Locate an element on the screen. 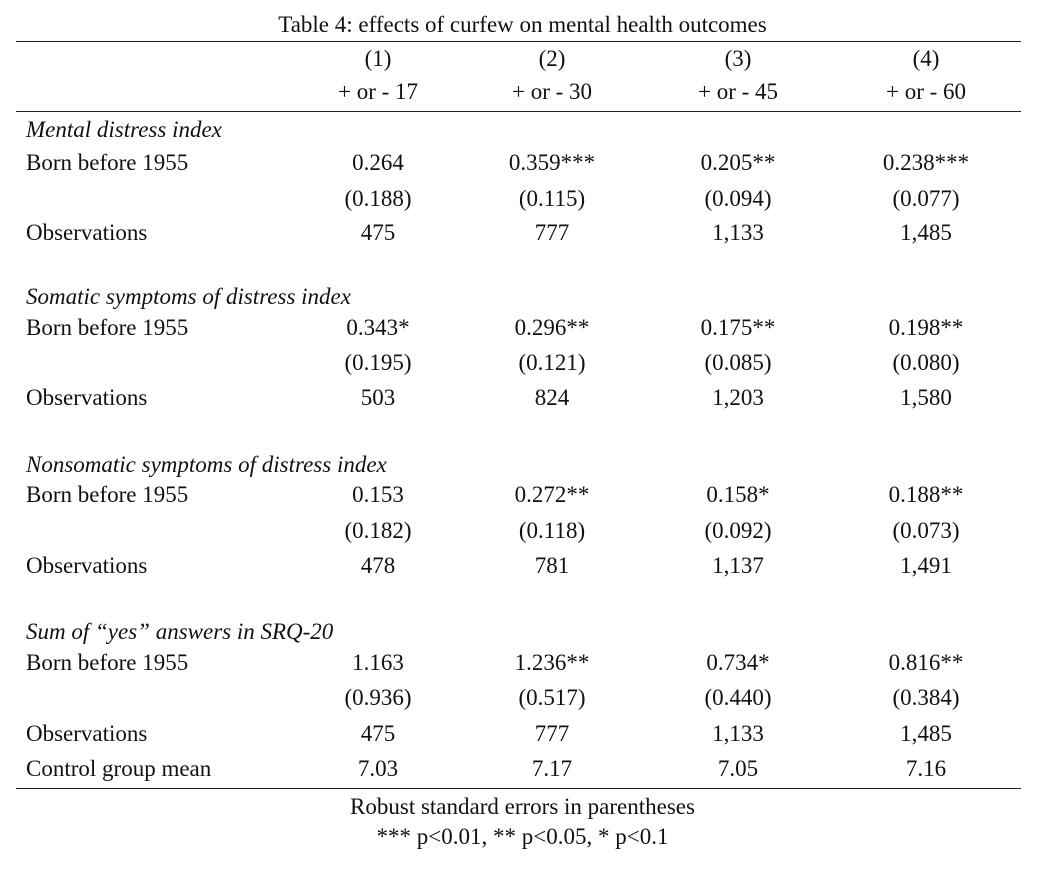 The height and width of the screenshot is (873, 1045). coef-cell: 0.816** is located at coordinates (926, 662).